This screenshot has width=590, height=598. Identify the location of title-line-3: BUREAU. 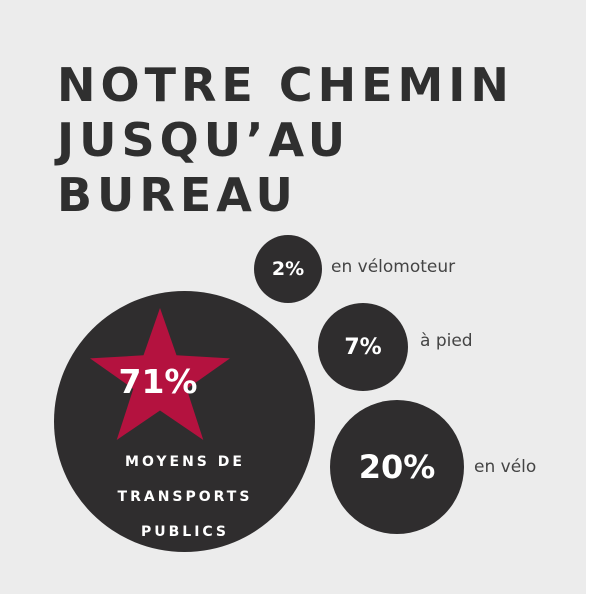
(177, 195).